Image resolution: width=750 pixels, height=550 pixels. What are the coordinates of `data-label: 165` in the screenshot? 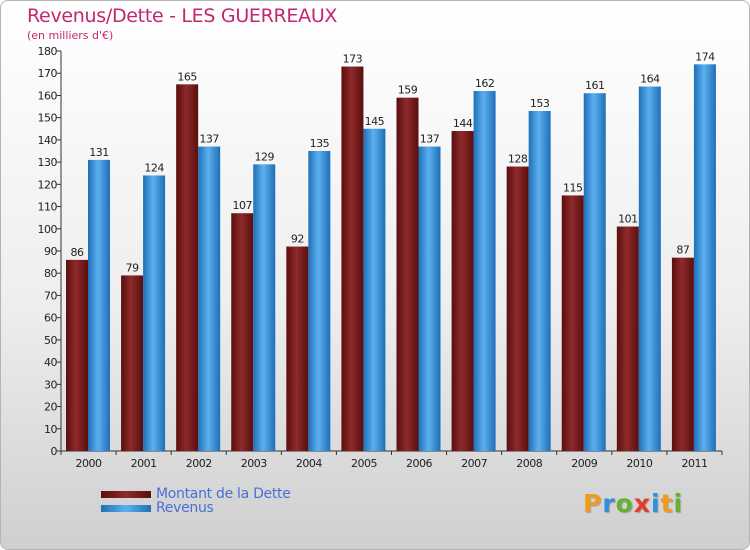 It's located at (187, 76).